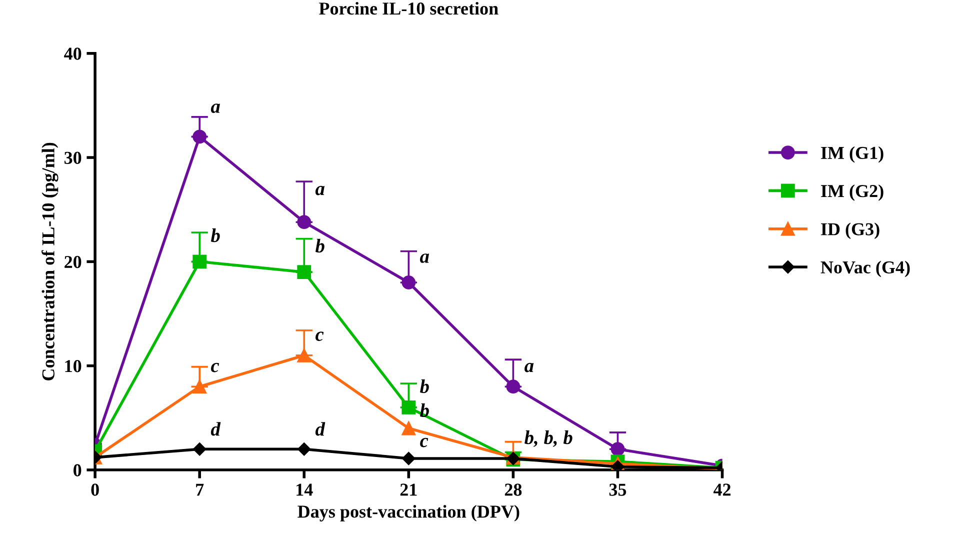 This screenshot has height=534, width=980. Describe the element at coordinates (852, 192) in the screenshot. I see `legend-label: IM (G2)` at that location.